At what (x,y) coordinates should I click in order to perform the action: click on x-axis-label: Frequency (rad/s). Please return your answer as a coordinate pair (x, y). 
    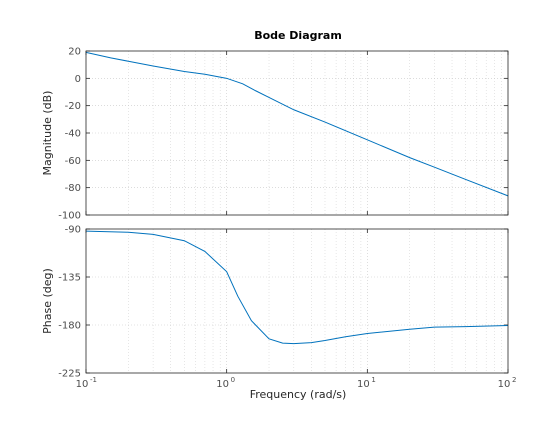
    Looking at the image, I should click on (298, 394).